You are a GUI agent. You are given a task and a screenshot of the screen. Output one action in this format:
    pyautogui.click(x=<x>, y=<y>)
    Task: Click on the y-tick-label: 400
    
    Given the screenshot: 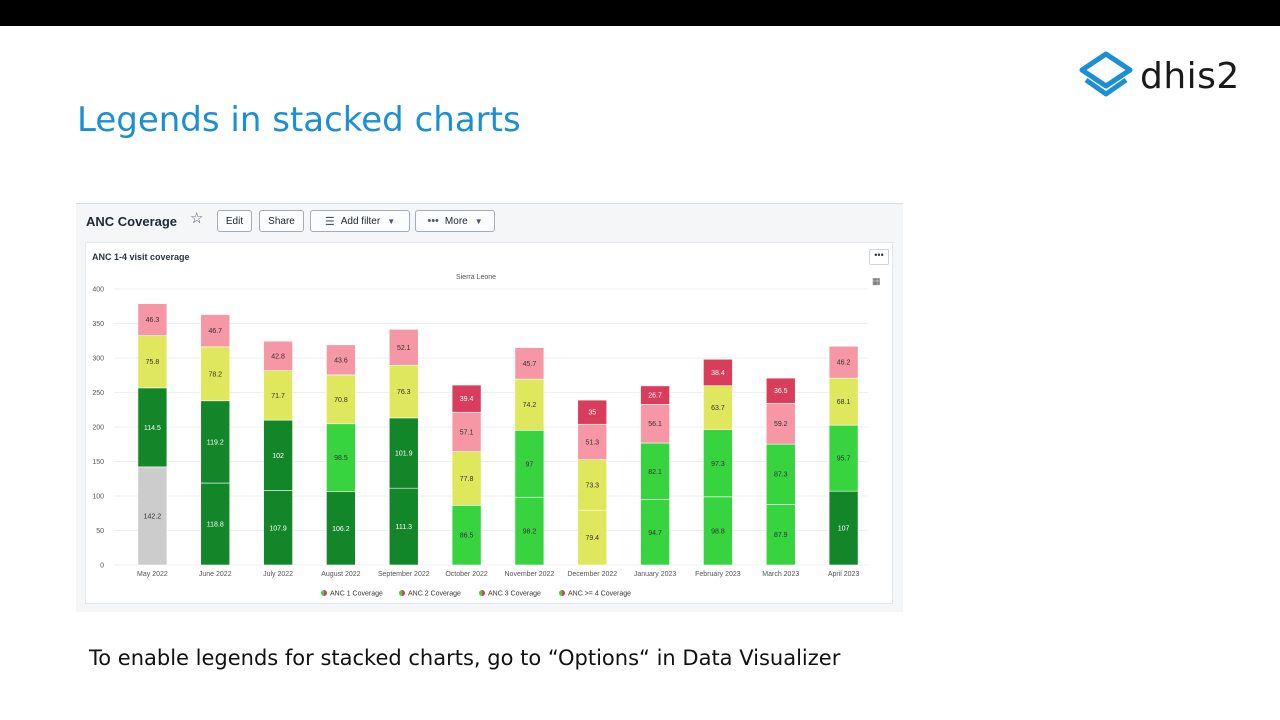 What is the action you would take?
    pyautogui.click(x=98, y=290)
    